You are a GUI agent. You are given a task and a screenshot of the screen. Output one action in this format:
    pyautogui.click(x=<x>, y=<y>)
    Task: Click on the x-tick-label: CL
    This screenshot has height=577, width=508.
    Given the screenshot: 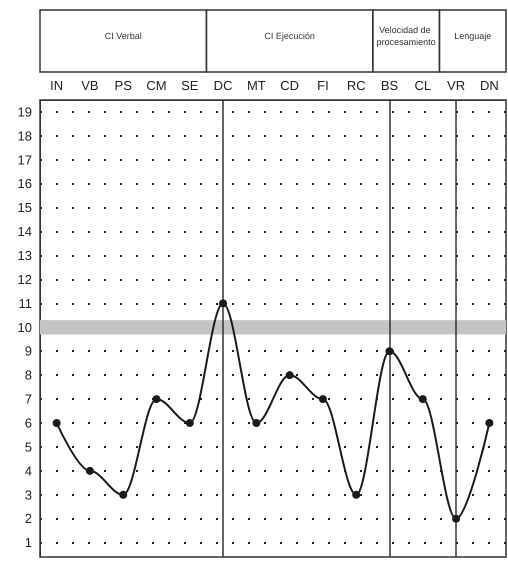 What is the action you would take?
    pyautogui.click(x=423, y=85)
    